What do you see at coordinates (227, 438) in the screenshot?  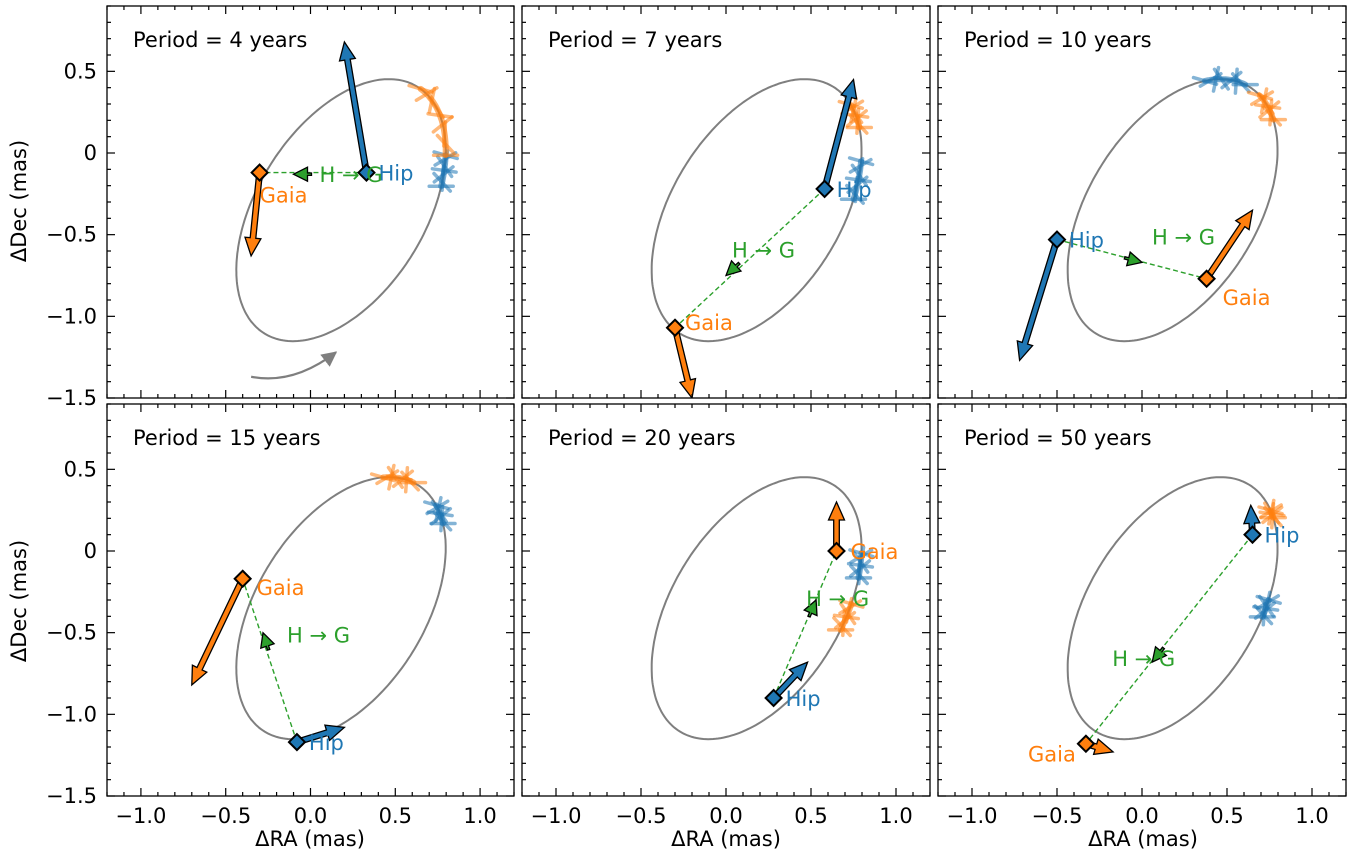 I see `panel-title: Period = 15 years` at bounding box center [227, 438].